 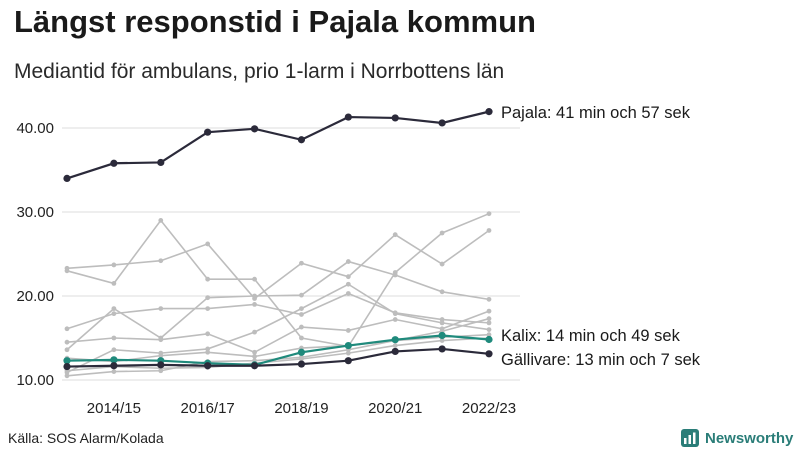 What do you see at coordinates (35, 296) in the screenshot?
I see `y-tick-label: 20.00` at bounding box center [35, 296].